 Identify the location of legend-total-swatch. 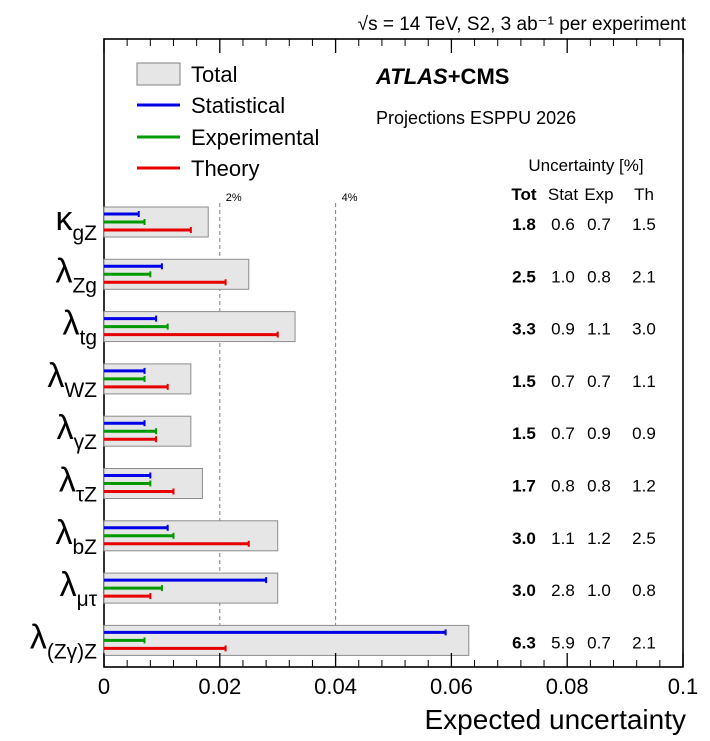
(158, 74).